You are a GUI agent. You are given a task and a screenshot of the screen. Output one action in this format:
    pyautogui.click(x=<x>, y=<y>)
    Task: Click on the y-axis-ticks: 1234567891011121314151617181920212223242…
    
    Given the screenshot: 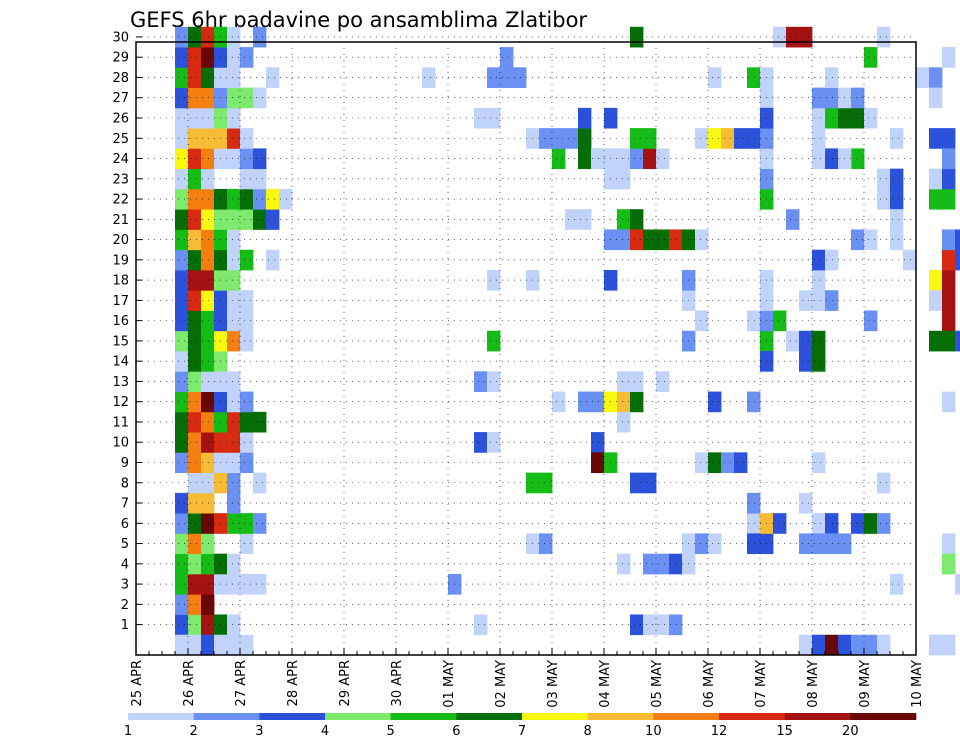 What is the action you would take?
    pyautogui.click(x=127, y=331)
    